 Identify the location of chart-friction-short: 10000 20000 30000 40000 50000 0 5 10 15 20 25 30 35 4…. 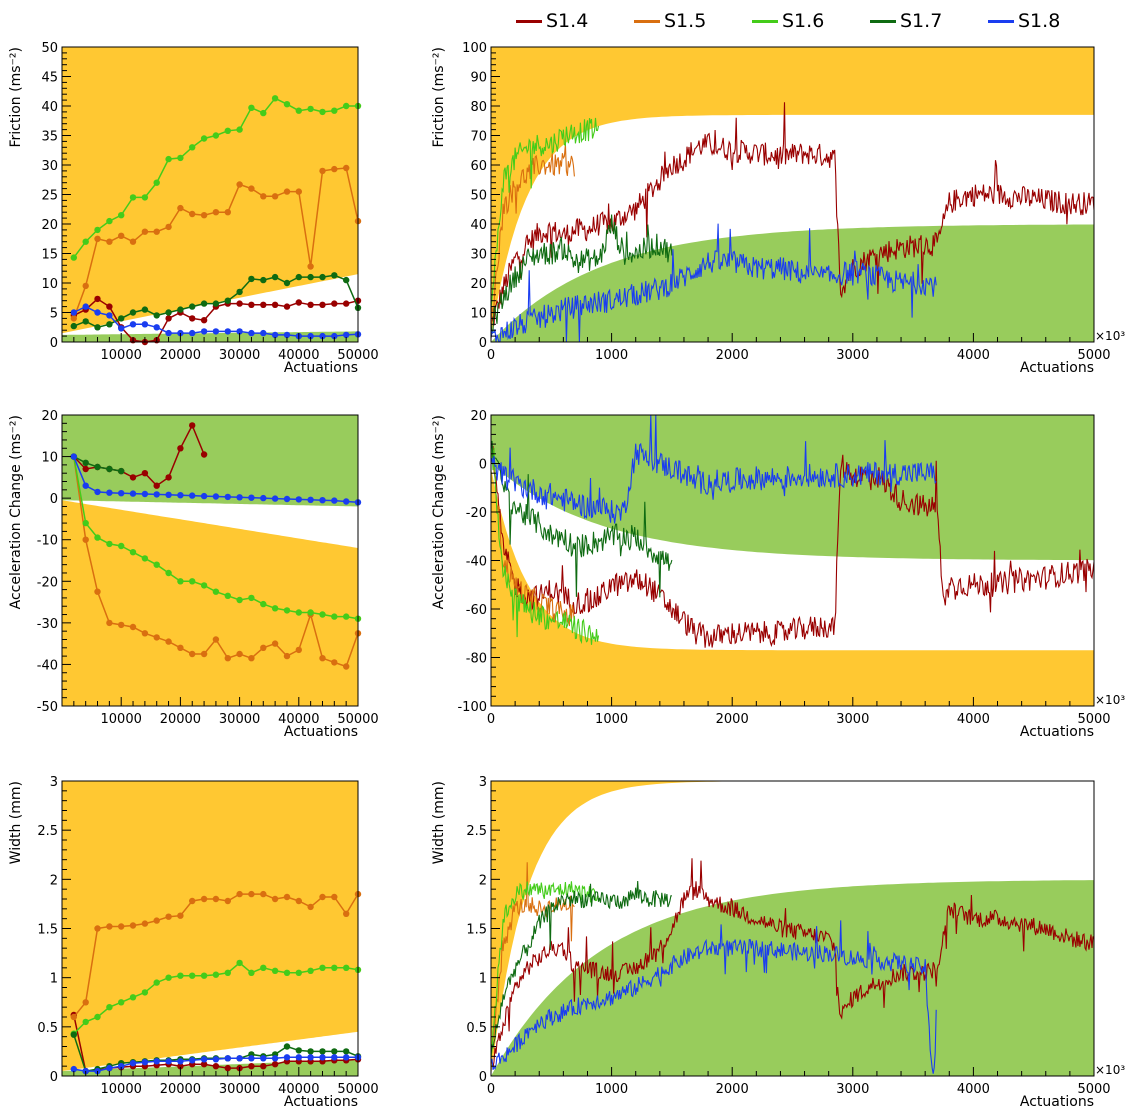
(193, 208).